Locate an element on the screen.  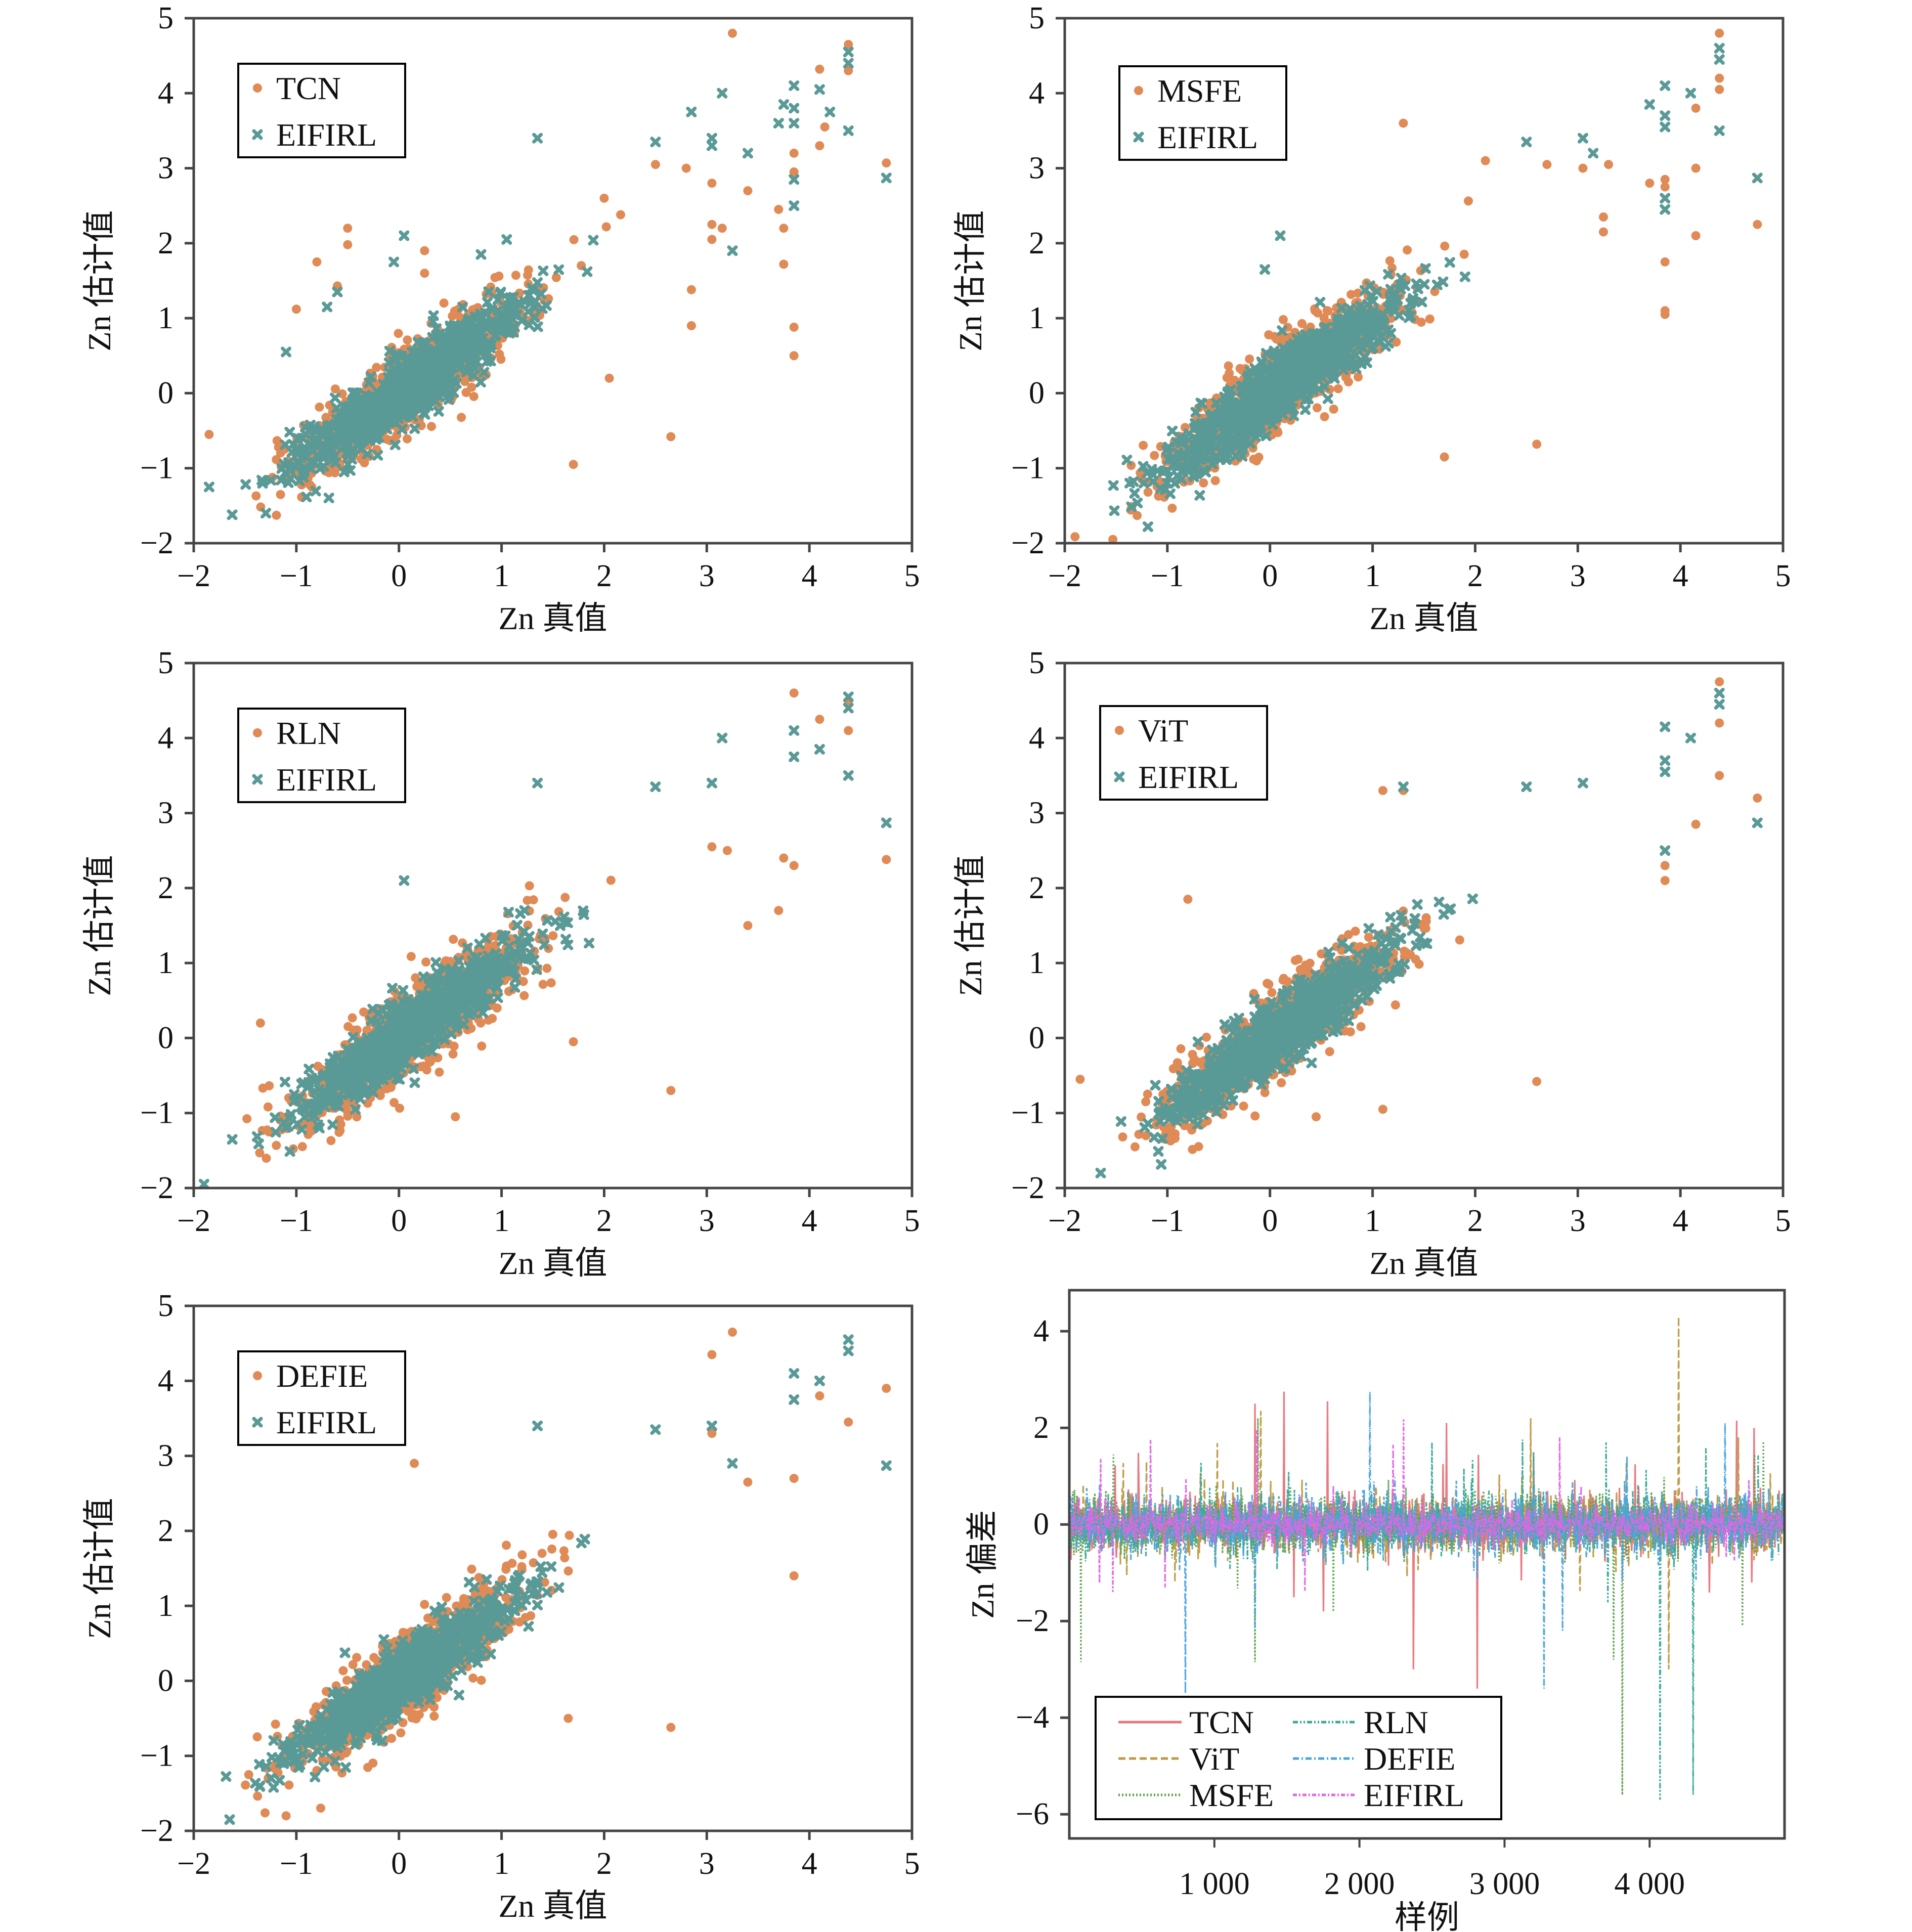
legend-label: EIFIRL is located at coordinates (1207, 137).